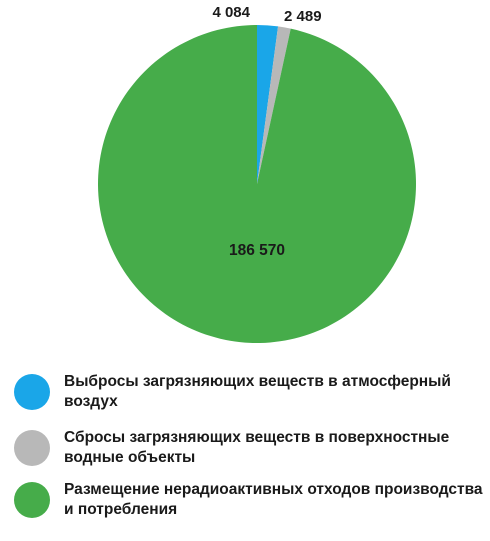 Image resolution: width=490 pixels, height=541 pixels. I want to click on pie-value-label-waste: 186 570, so click(257, 250).